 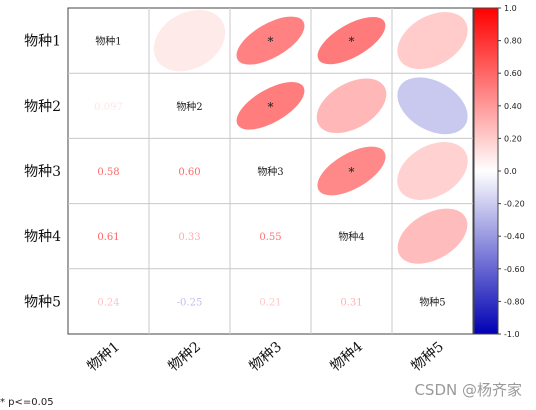 What do you see at coordinates (42, 302) in the screenshot?
I see `row-label: 物种5` at bounding box center [42, 302].